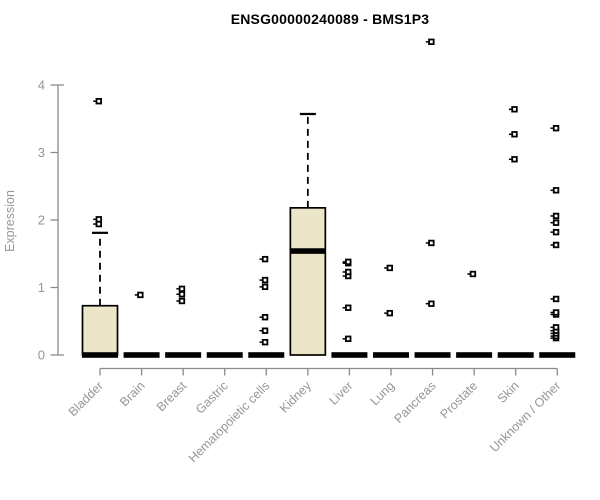 This screenshot has height=500, width=600. I want to click on y-tick-label: 1, so click(41, 287).